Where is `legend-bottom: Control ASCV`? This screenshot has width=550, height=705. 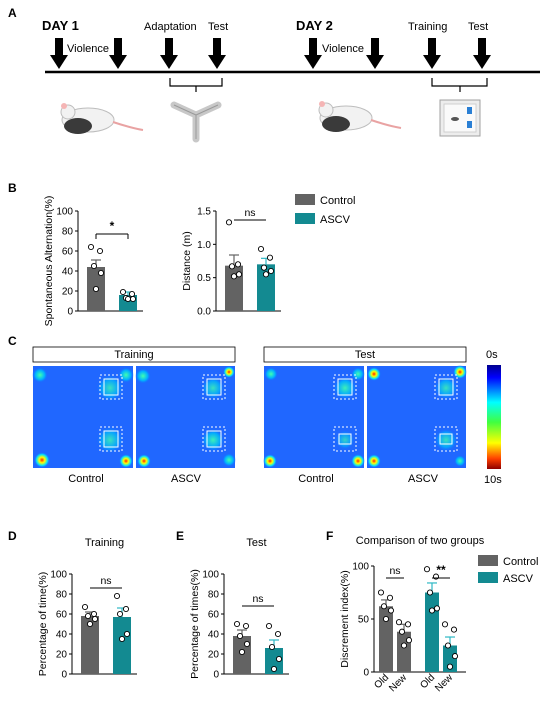
legend-bottom: Control ASCV is located at coordinates (508, 570).